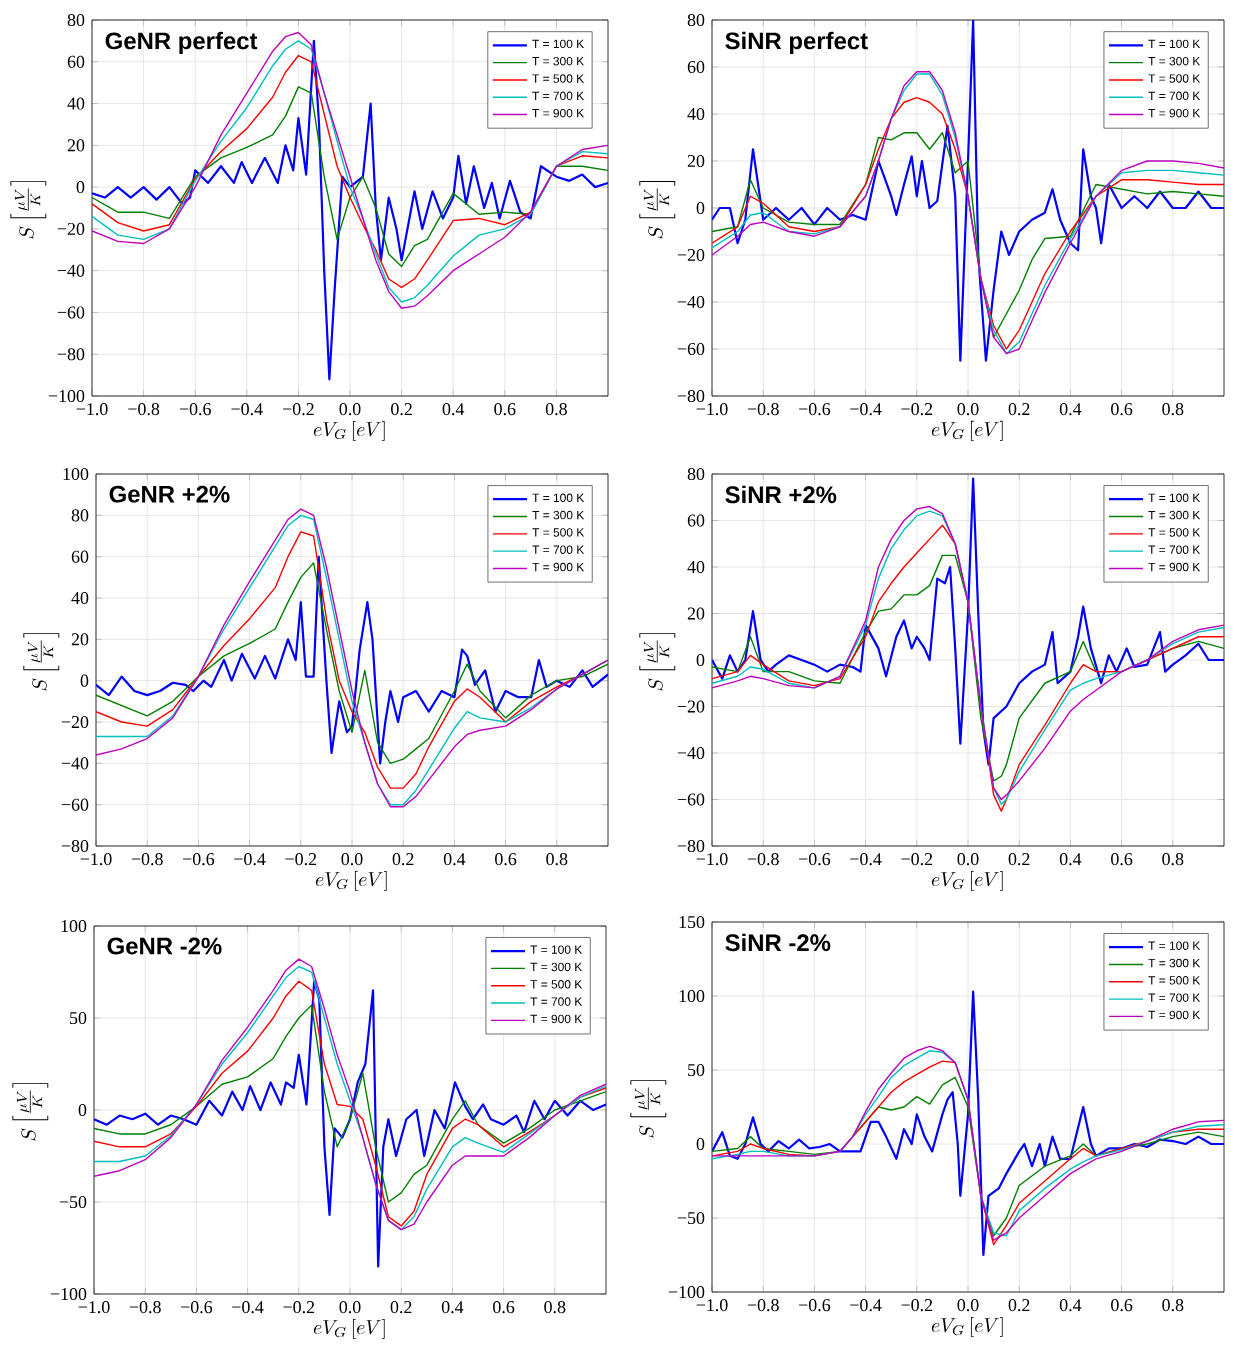 This screenshot has height=1360, width=1242. Describe the element at coordinates (164, 946) in the screenshot. I see `chart-title: GeNR -2%` at that location.